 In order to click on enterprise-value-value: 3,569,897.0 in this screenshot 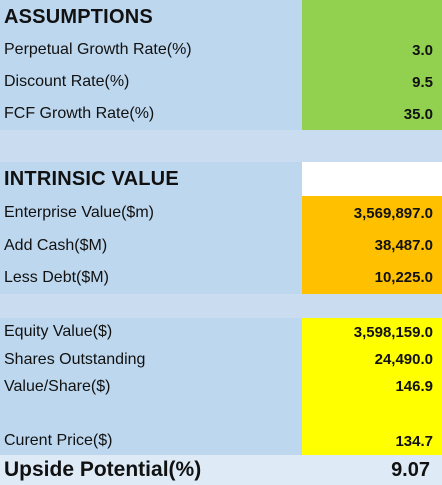, I will do `click(372, 213)`.